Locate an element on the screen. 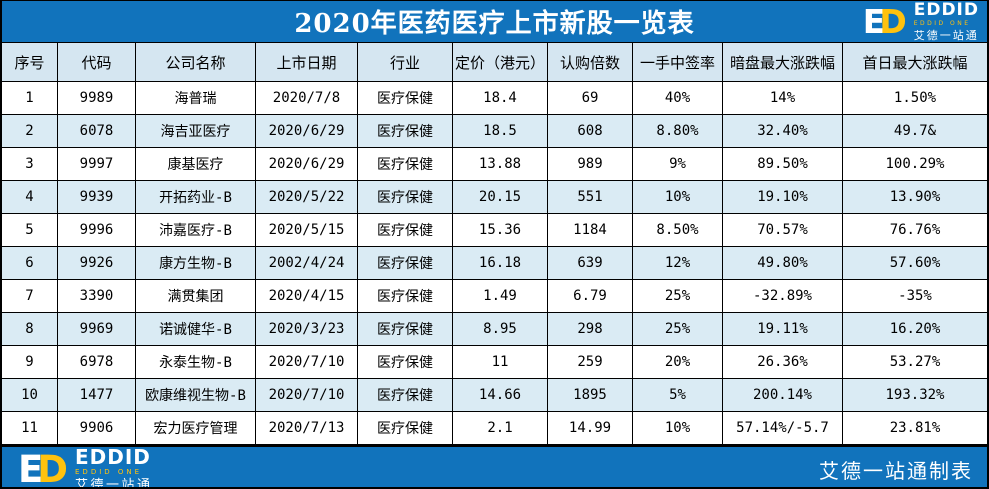  header-cell: 上市日期 is located at coordinates (307, 62).